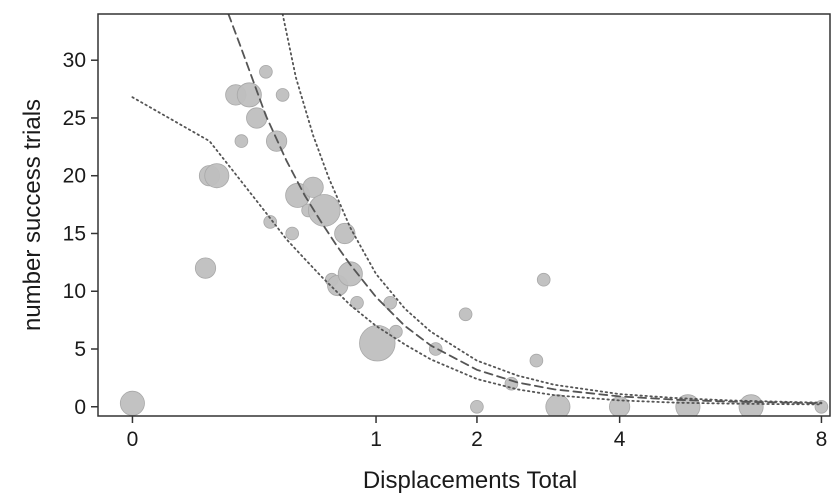  I want to click on y-tick-label: 15, so click(74, 233).